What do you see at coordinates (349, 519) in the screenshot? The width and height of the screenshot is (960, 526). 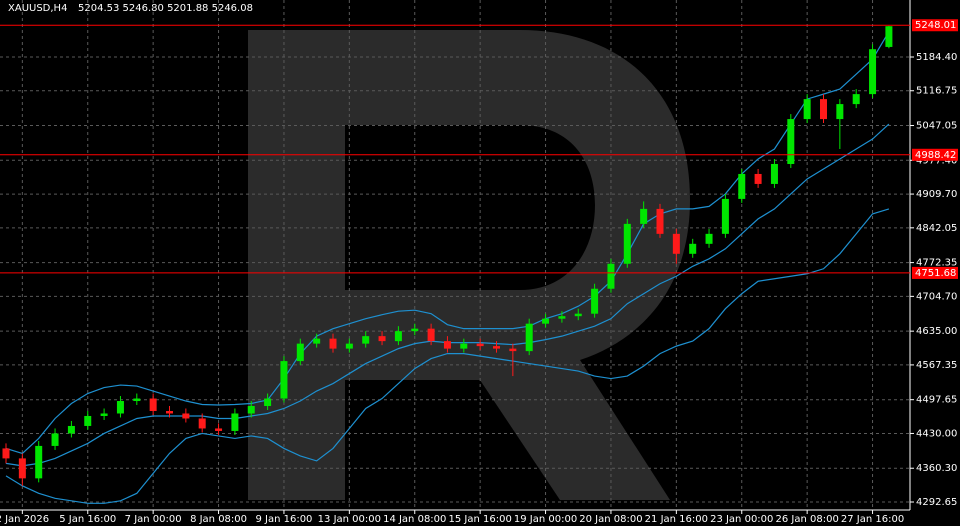 I see `x-tick-label: 13 Jan 00:00` at bounding box center [349, 519].